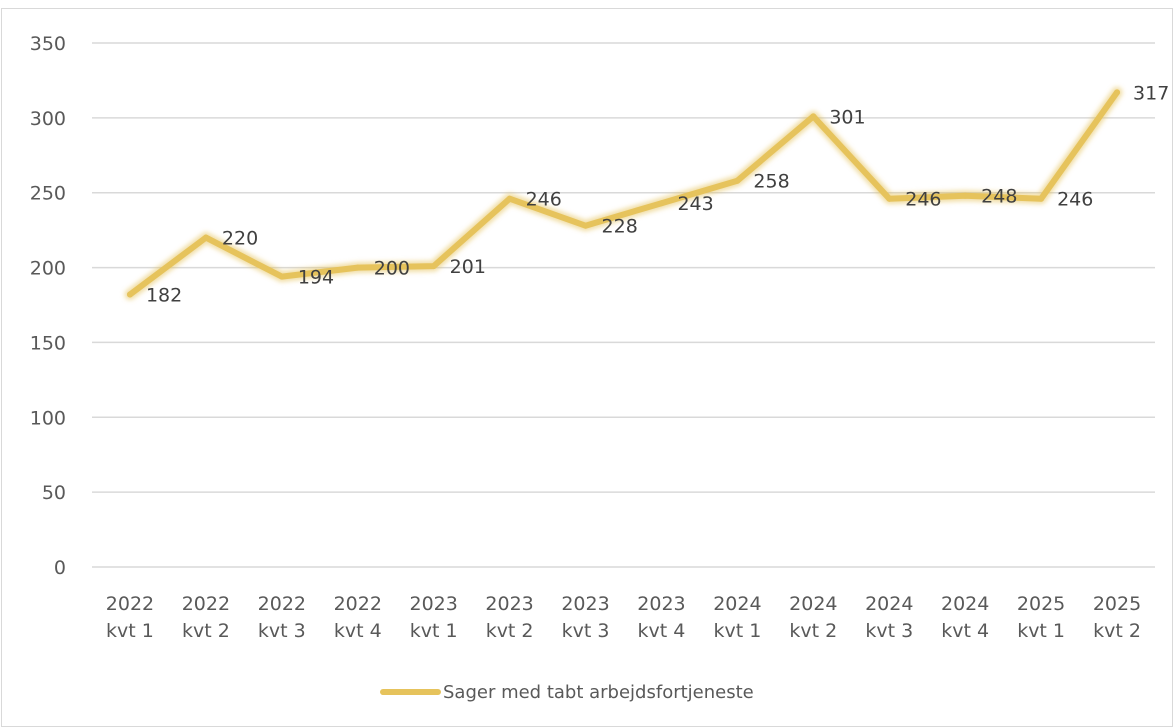 Image resolution: width=1175 pixels, height=728 pixels. I want to click on x-tick-label: 2025 kvt 2, so click(1117, 617).